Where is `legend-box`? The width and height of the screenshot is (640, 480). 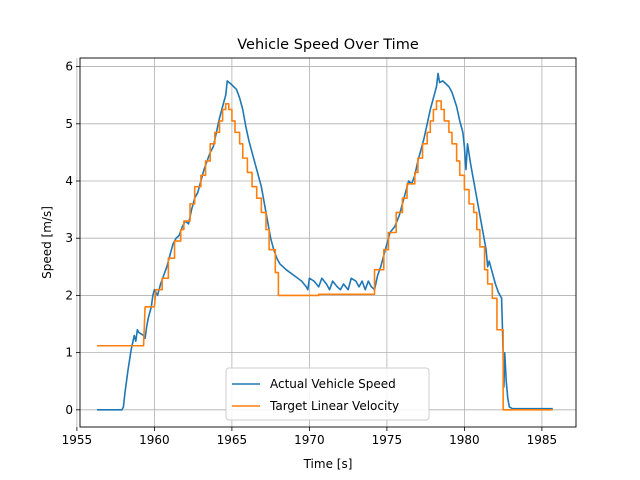
legend-box is located at coordinates (327, 394).